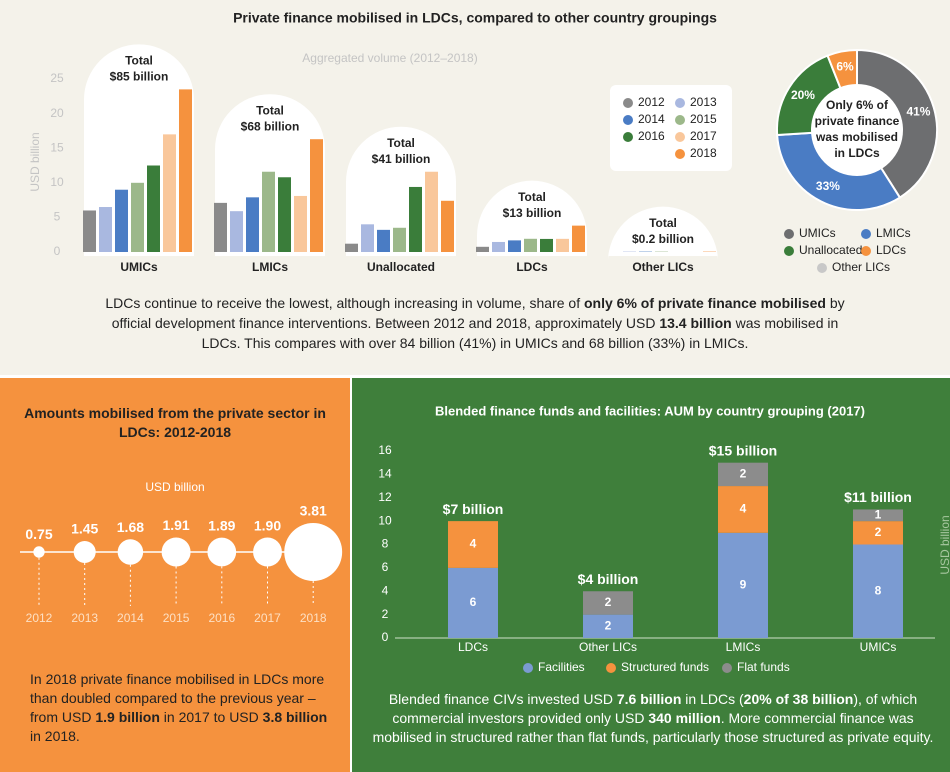  Describe the element at coordinates (55, 736) in the screenshot. I see `caption-text: in 2018.` at that location.